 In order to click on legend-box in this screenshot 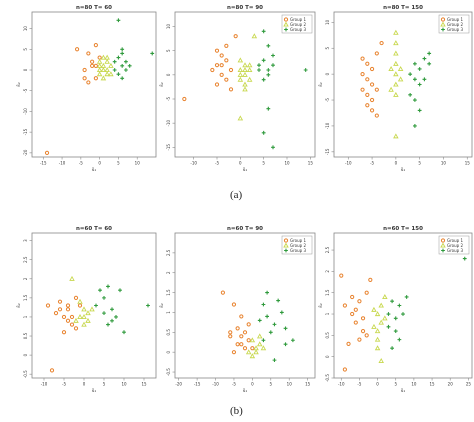, I will do `click(297, 245)`.